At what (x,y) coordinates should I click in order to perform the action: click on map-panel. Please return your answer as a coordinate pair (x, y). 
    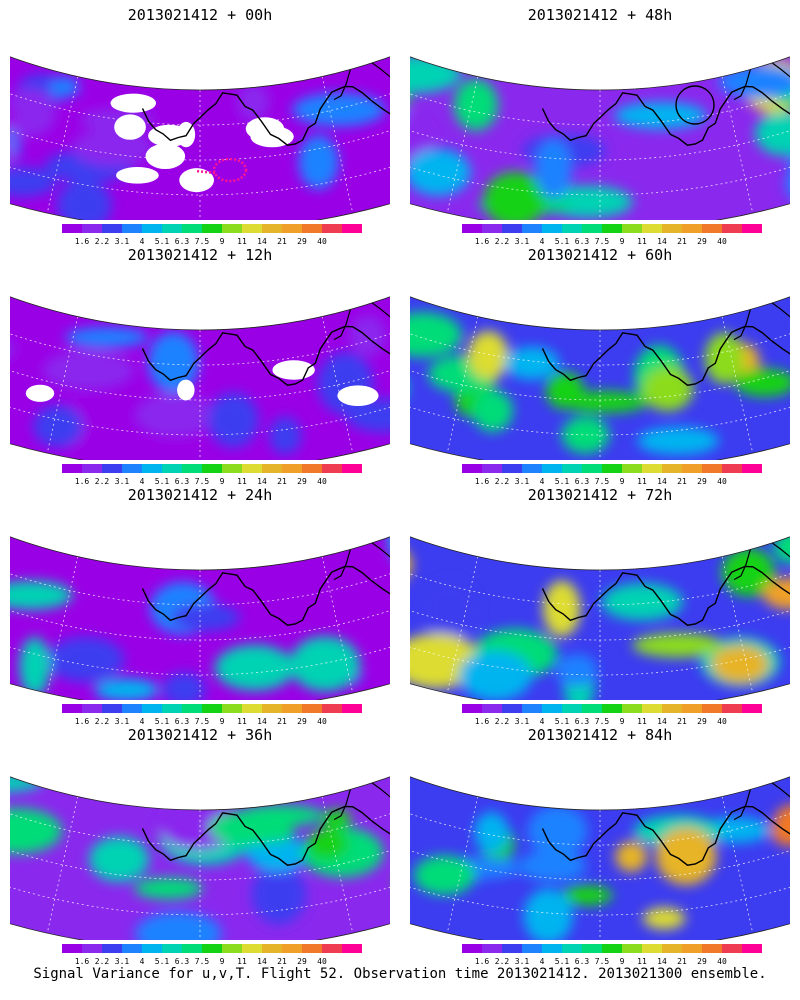
    Looking at the image, I should click on (200, 845).